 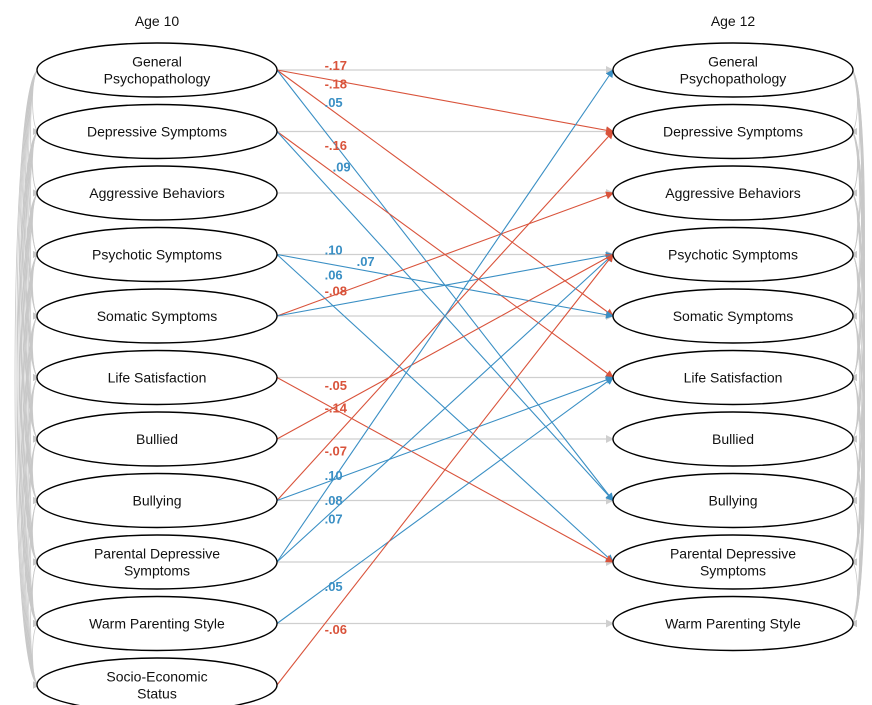 I want to click on age12-node-label-parental-depressive: Parental Depressive, so click(x=733, y=554).